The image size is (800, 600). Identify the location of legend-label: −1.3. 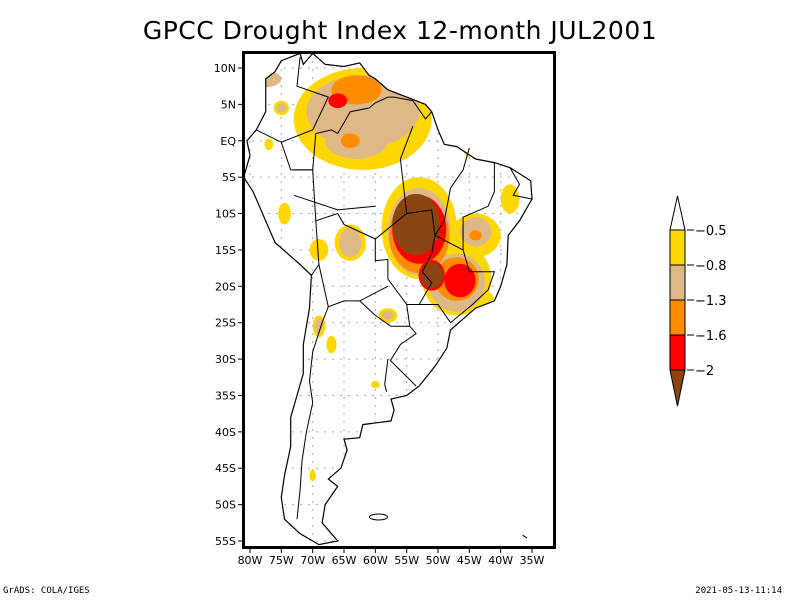
(711, 301).